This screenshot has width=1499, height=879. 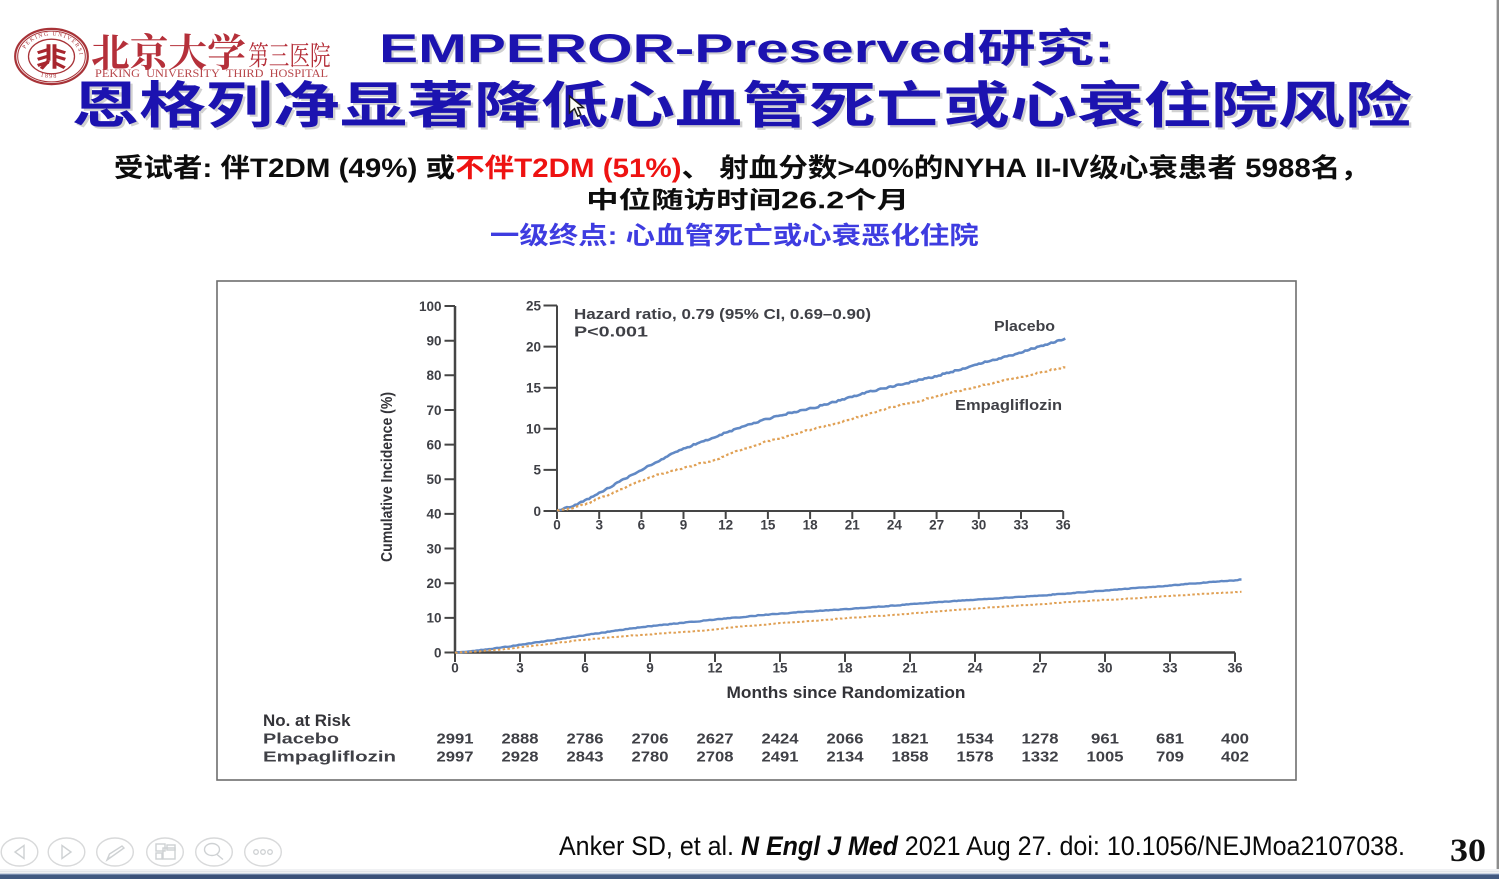 What do you see at coordinates (910, 739) in the screenshot?
I see `svg-text: 1821` at bounding box center [910, 739].